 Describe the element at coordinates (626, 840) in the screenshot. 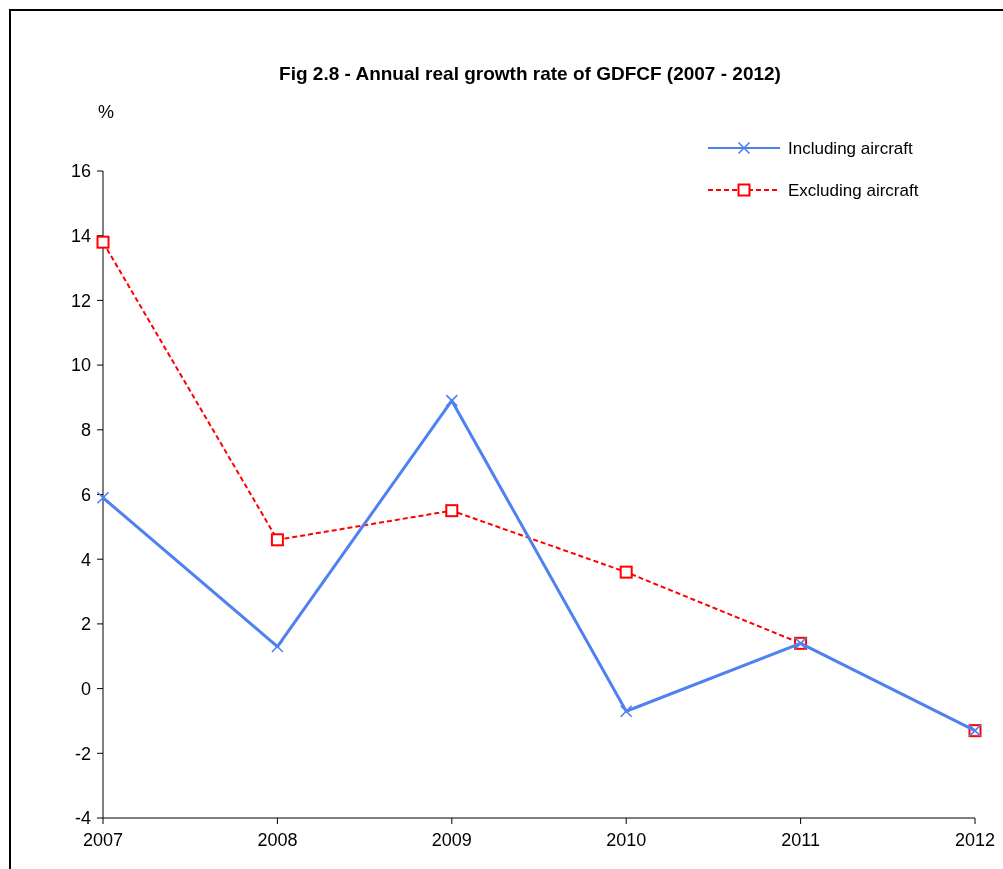

I see `x-tick-label: 2010` at that location.